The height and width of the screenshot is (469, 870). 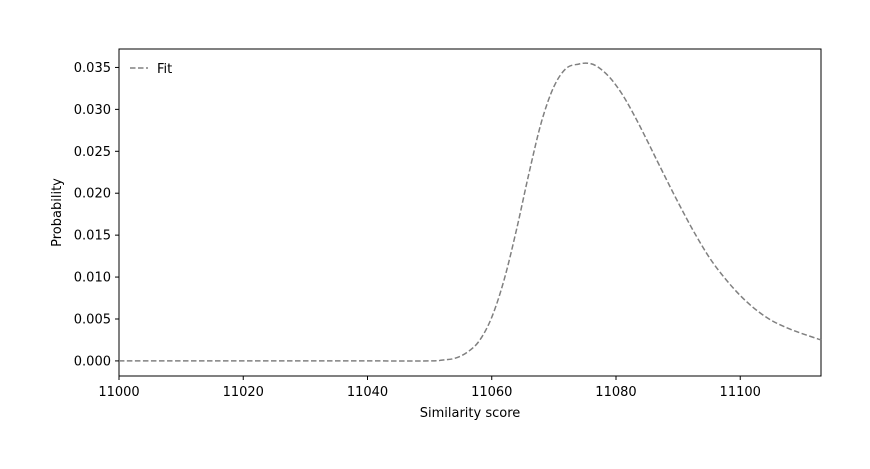 What do you see at coordinates (470, 413) in the screenshot?
I see `x-axis-label: Similarity score` at bounding box center [470, 413].